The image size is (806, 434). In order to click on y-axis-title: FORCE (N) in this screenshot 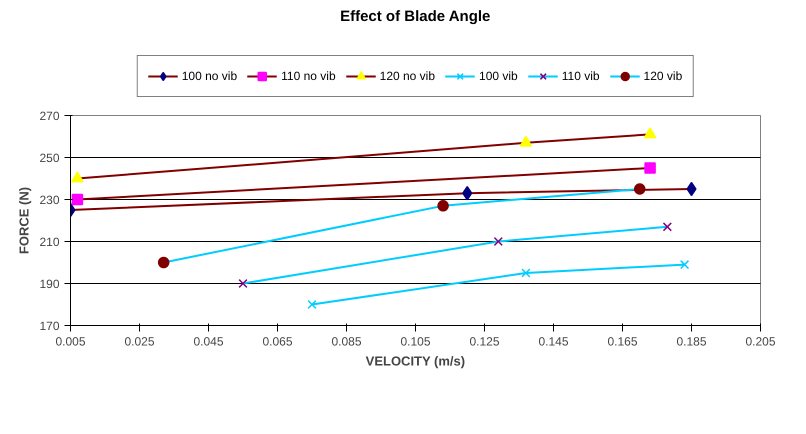, I will do `click(24, 220)`.